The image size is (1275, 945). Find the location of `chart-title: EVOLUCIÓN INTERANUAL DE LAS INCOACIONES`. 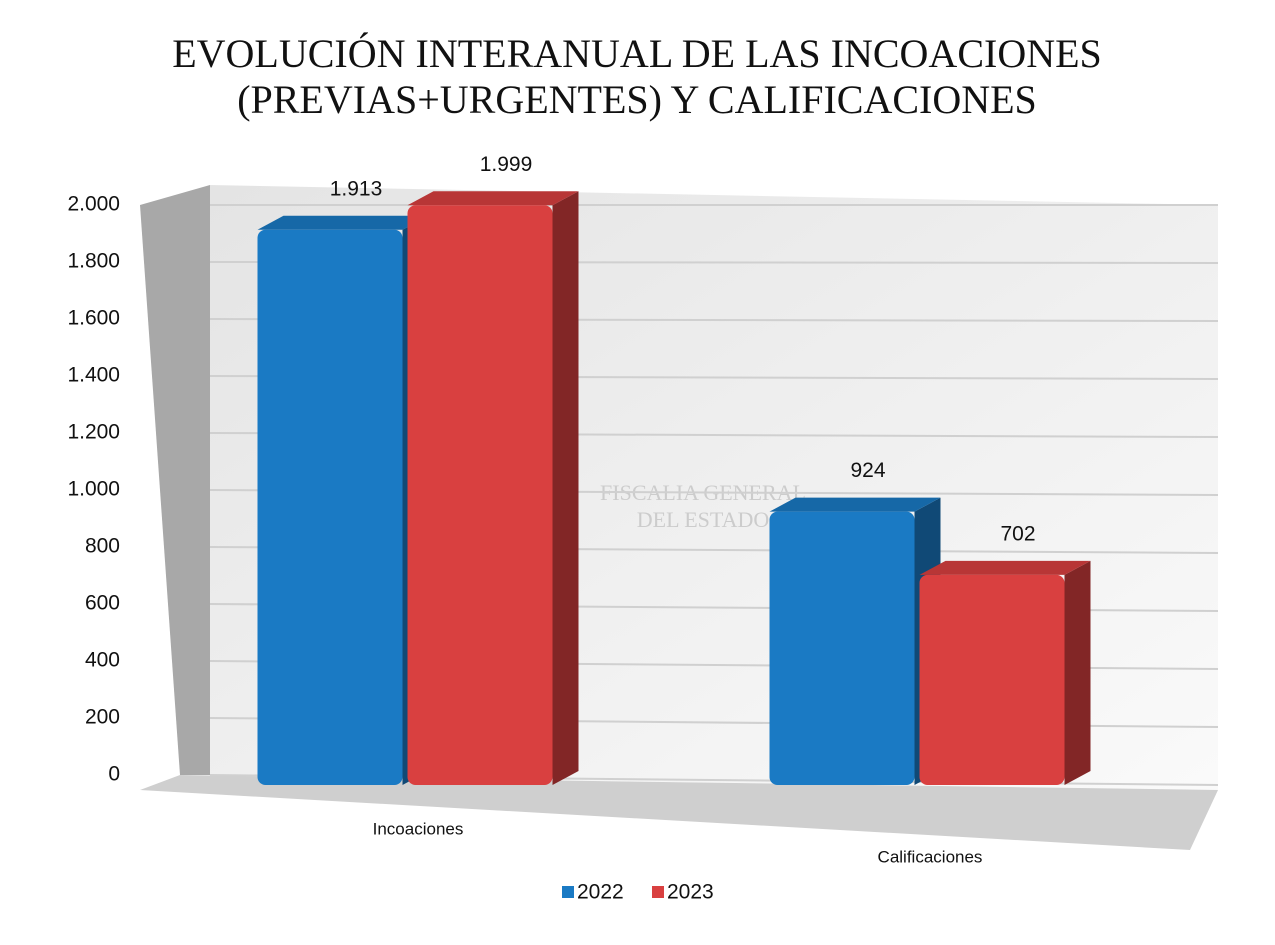

chart-title: EVOLUCIÓN INTERANUAL DE LAS INCOACIONES is located at coordinates (637, 53).